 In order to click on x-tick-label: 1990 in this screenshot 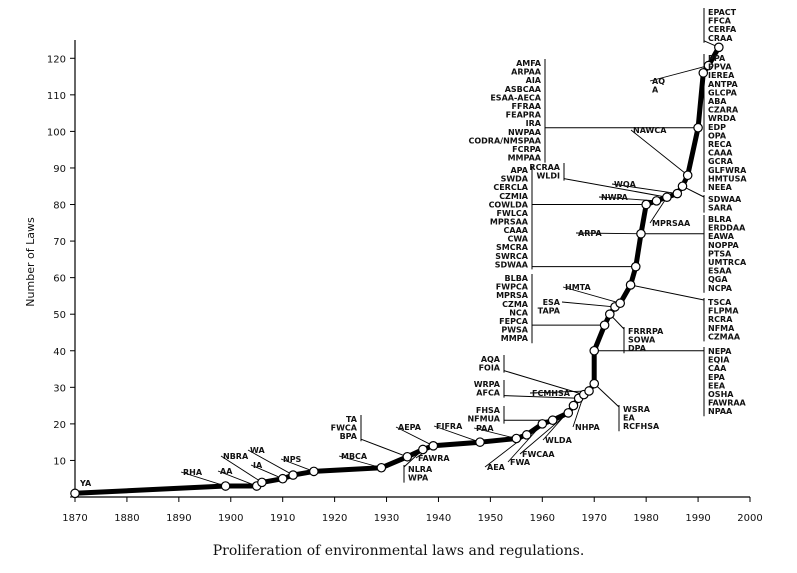, I will do `click(697, 518)`.